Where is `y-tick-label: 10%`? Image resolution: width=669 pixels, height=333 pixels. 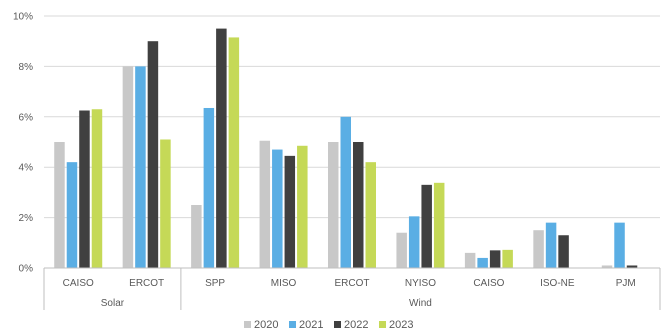 y-tick-label: 10% is located at coordinates (23, 17).